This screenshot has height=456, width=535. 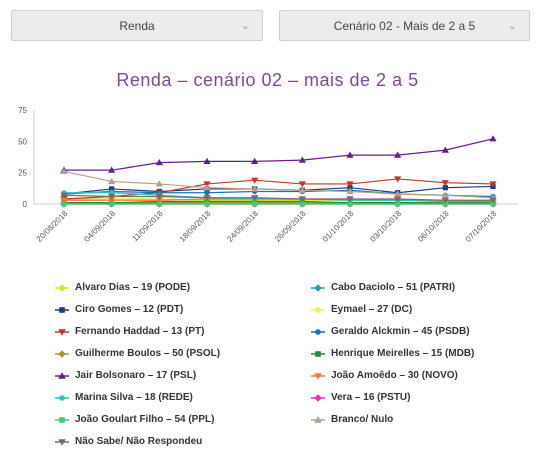 I want to click on x-tick-label: 26/09/2018, so click(x=290, y=226).